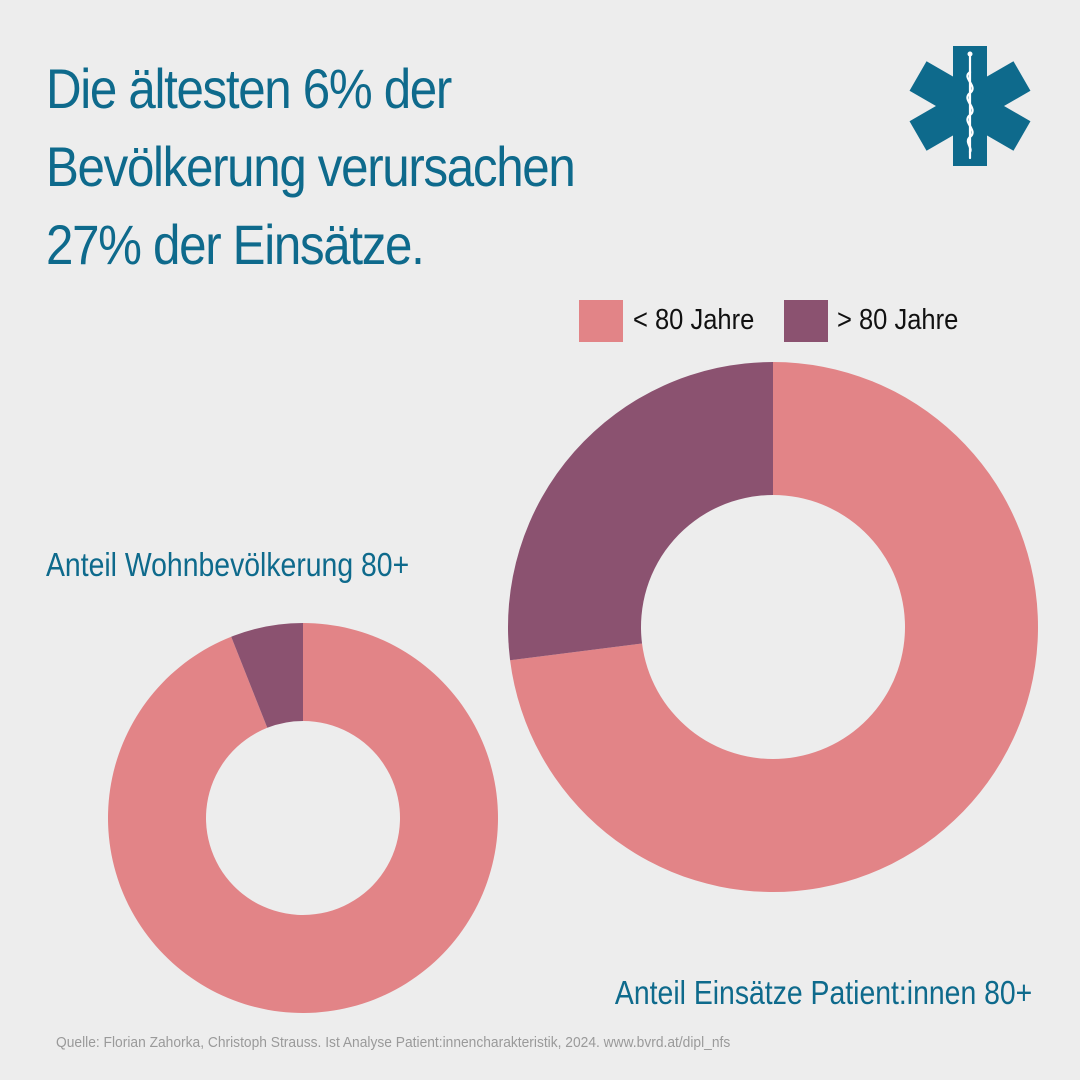  What do you see at coordinates (249, 88) in the screenshot?
I see `headline-line-1: Die ältesten 6% der` at bounding box center [249, 88].